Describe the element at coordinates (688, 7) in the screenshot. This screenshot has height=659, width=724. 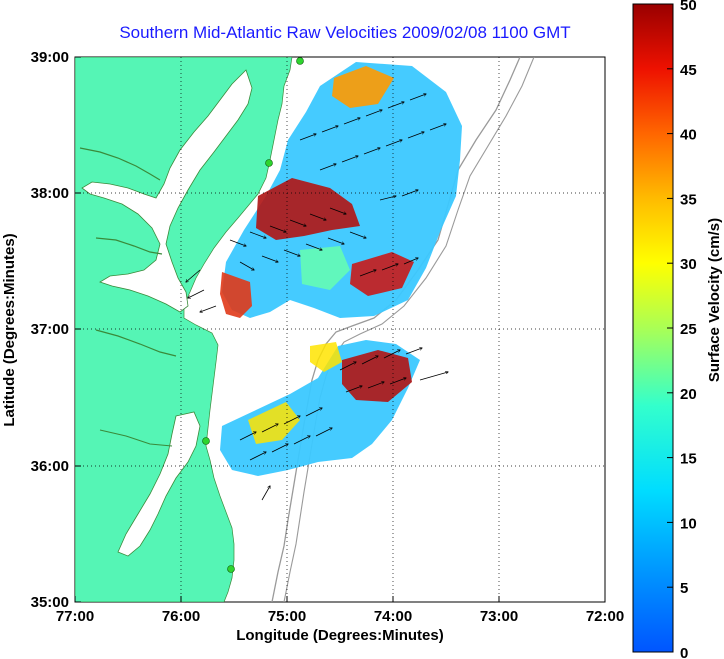
I see `colorbar-tick-label: 50` at that location.